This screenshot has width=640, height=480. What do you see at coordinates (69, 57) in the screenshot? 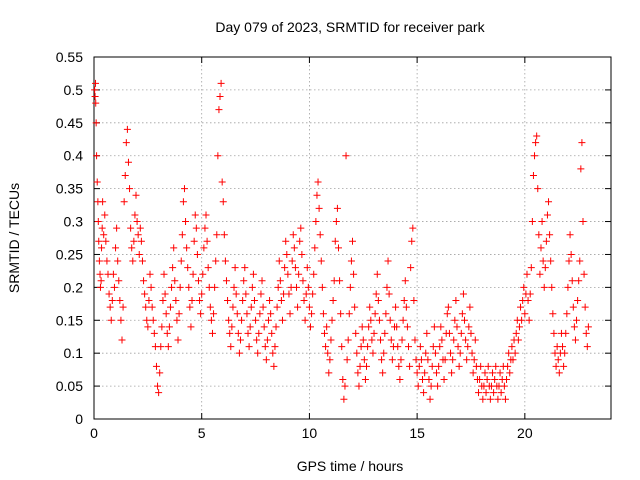
I see `y-tick-label: 0.55` at bounding box center [69, 57].